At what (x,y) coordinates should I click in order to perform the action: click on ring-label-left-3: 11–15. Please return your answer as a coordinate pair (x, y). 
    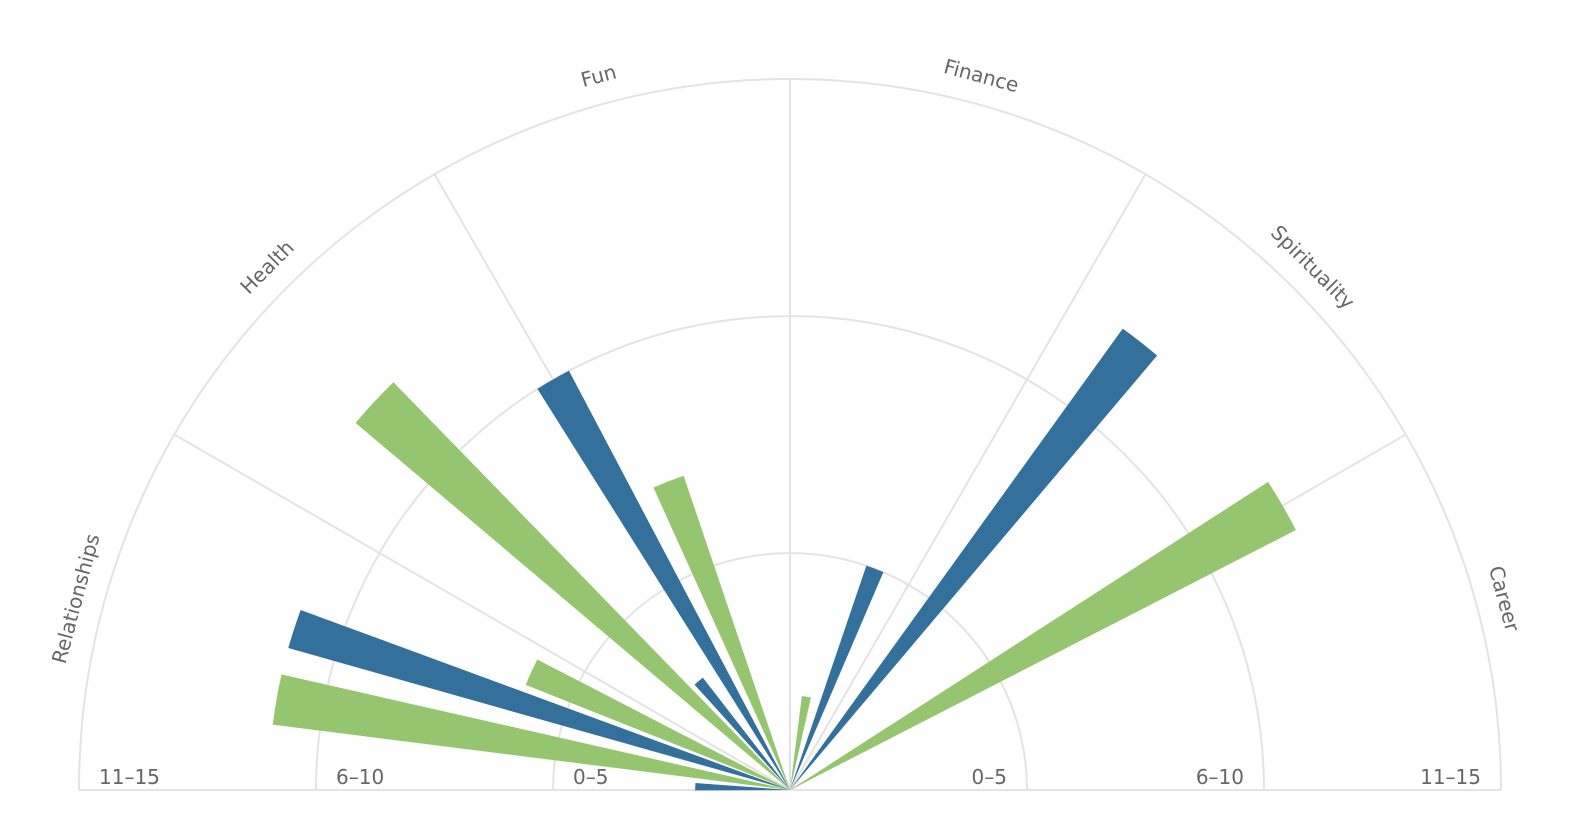
    Looking at the image, I should click on (129, 777).